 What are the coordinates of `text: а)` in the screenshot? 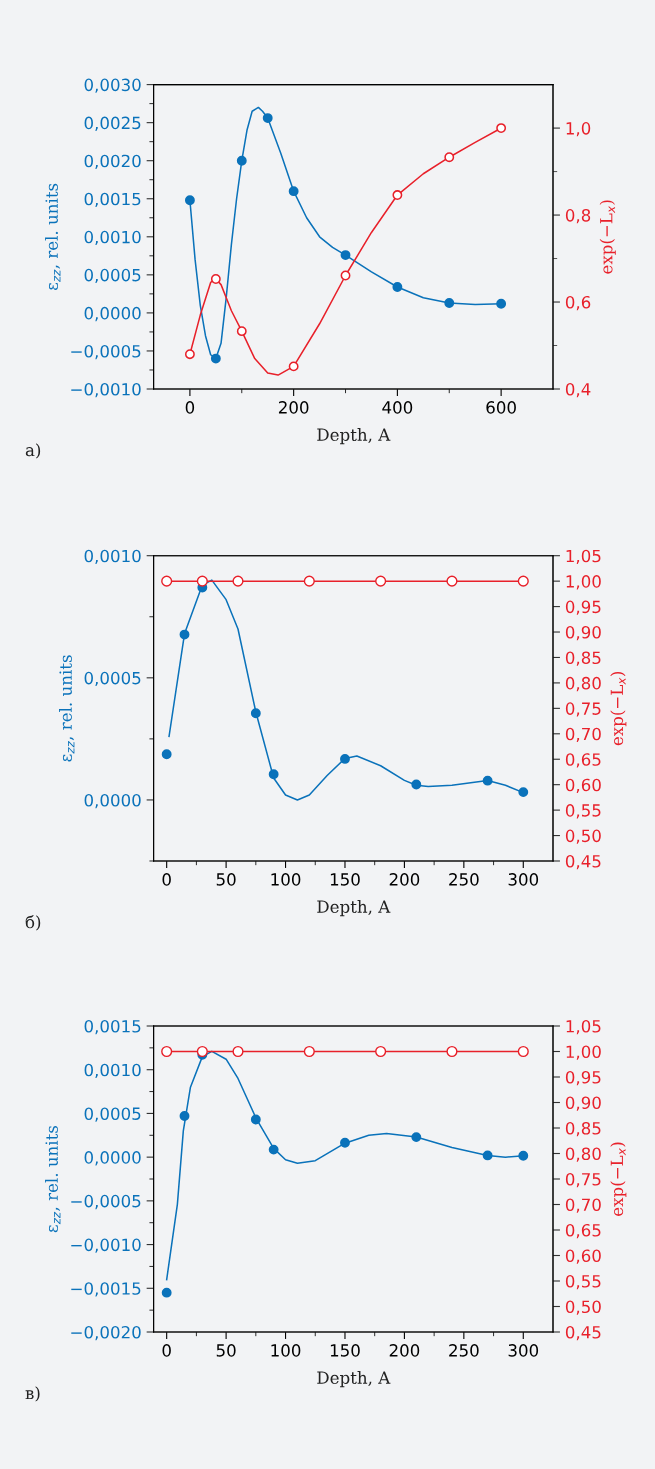 It's located at (33, 451).